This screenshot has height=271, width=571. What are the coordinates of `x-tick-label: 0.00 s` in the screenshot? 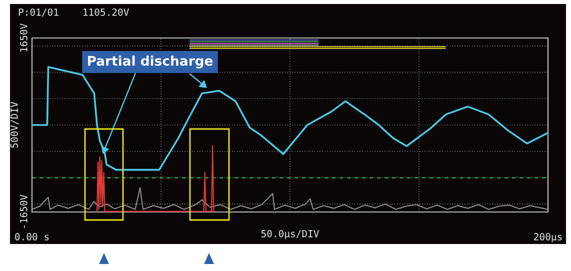 It's located at (32, 236).